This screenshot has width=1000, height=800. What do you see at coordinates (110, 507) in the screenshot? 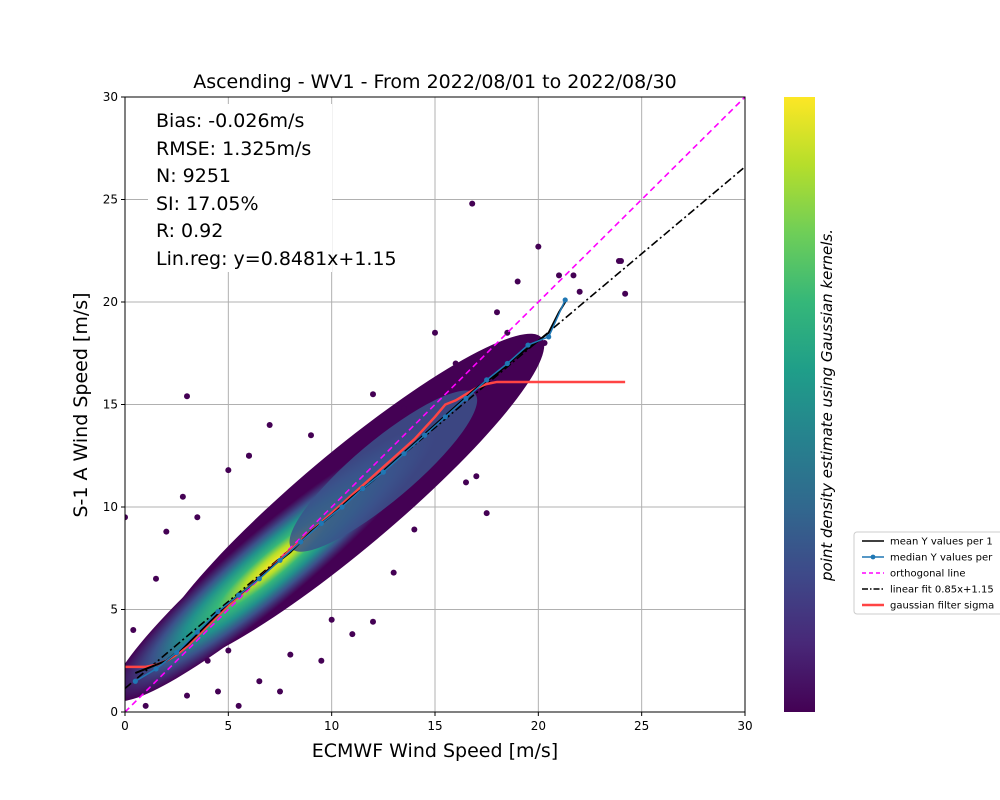
I see `y-tick-label: 10` at bounding box center [110, 507].